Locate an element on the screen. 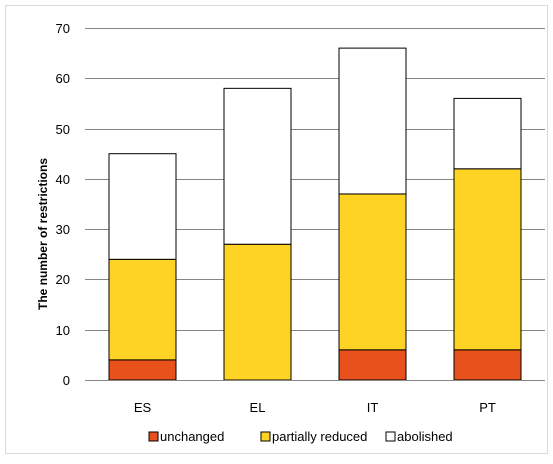  y-axis-title: The number of restrictions is located at coordinates (43, 234).